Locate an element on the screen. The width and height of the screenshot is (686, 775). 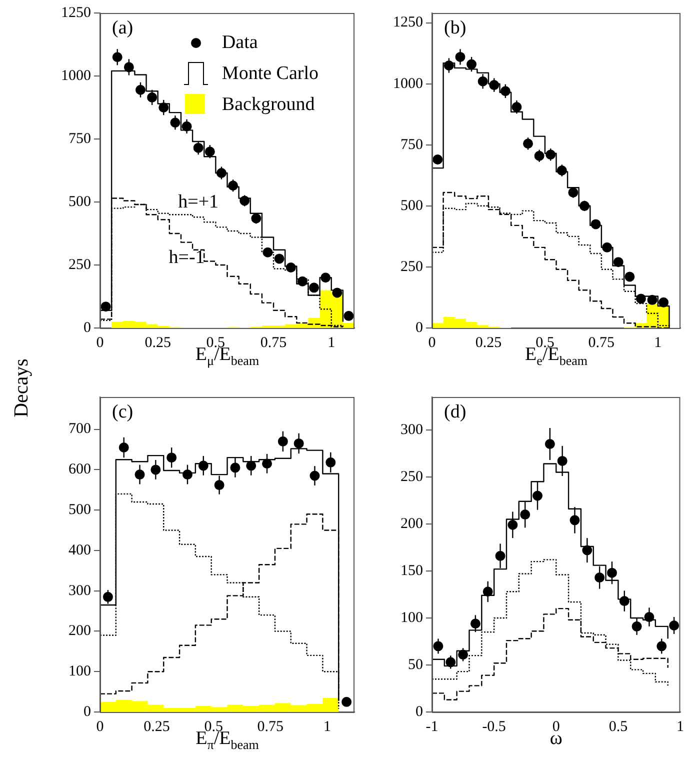
y-tick-label: 600 is located at coordinates (79, 470).